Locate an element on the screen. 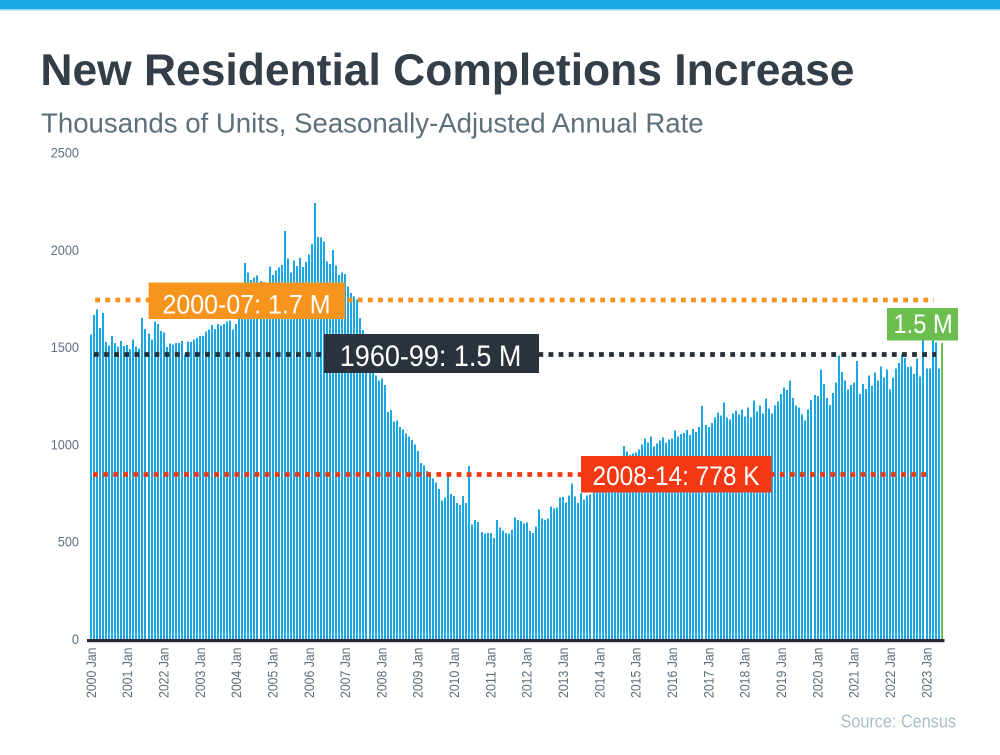 Image resolution: width=1000 pixels, height=755 pixels. svg-text: 2018 Jan is located at coordinates (745, 673).